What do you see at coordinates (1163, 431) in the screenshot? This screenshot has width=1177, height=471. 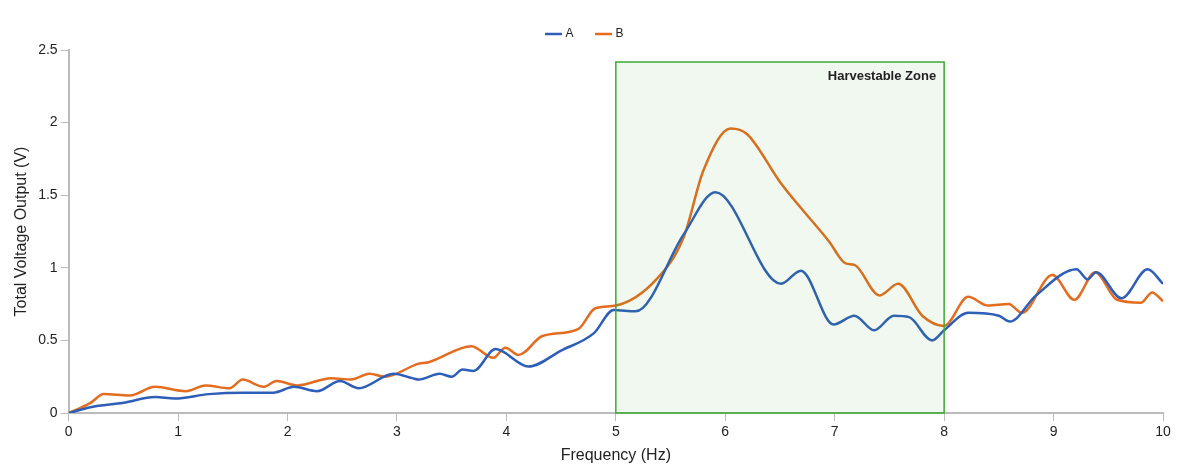 I see `x-tick-label: 10` at bounding box center [1163, 431].